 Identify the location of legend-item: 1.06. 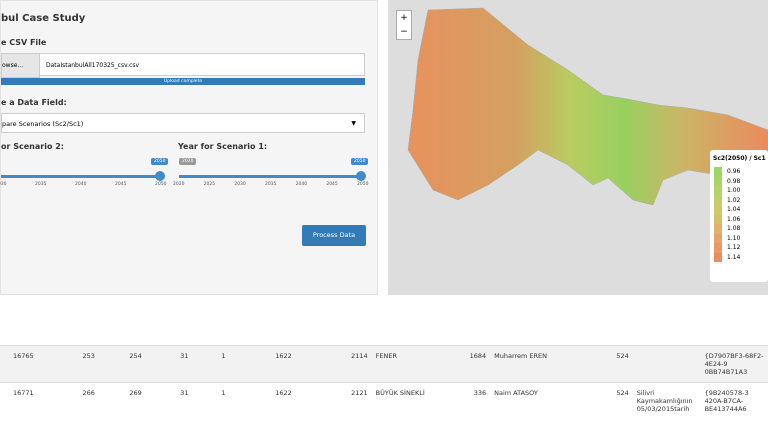
(739, 219).